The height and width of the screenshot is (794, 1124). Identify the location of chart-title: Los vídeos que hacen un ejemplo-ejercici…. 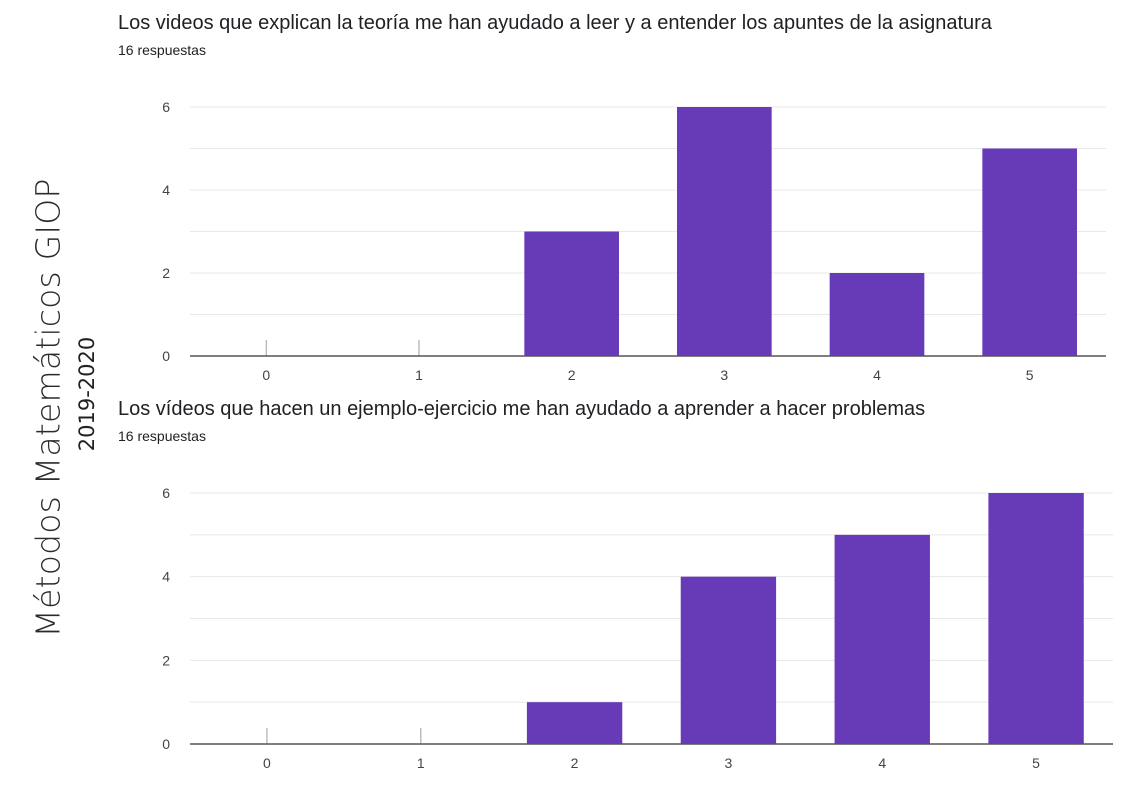
(522, 409).